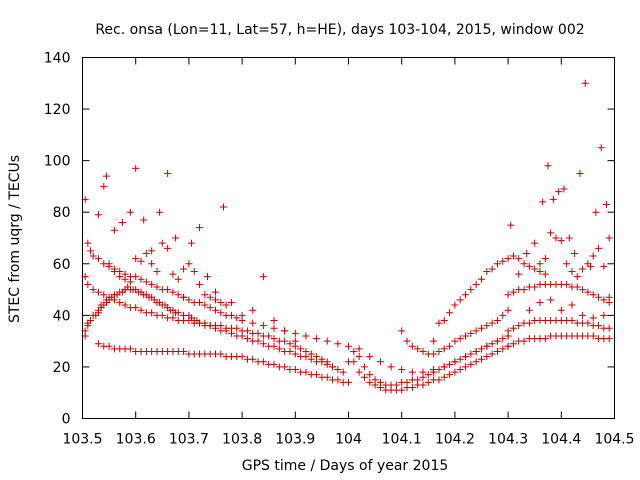  Describe the element at coordinates (15, 239) in the screenshot. I see `y-axis-label: STEC from uqrg / TECUs` at that location.